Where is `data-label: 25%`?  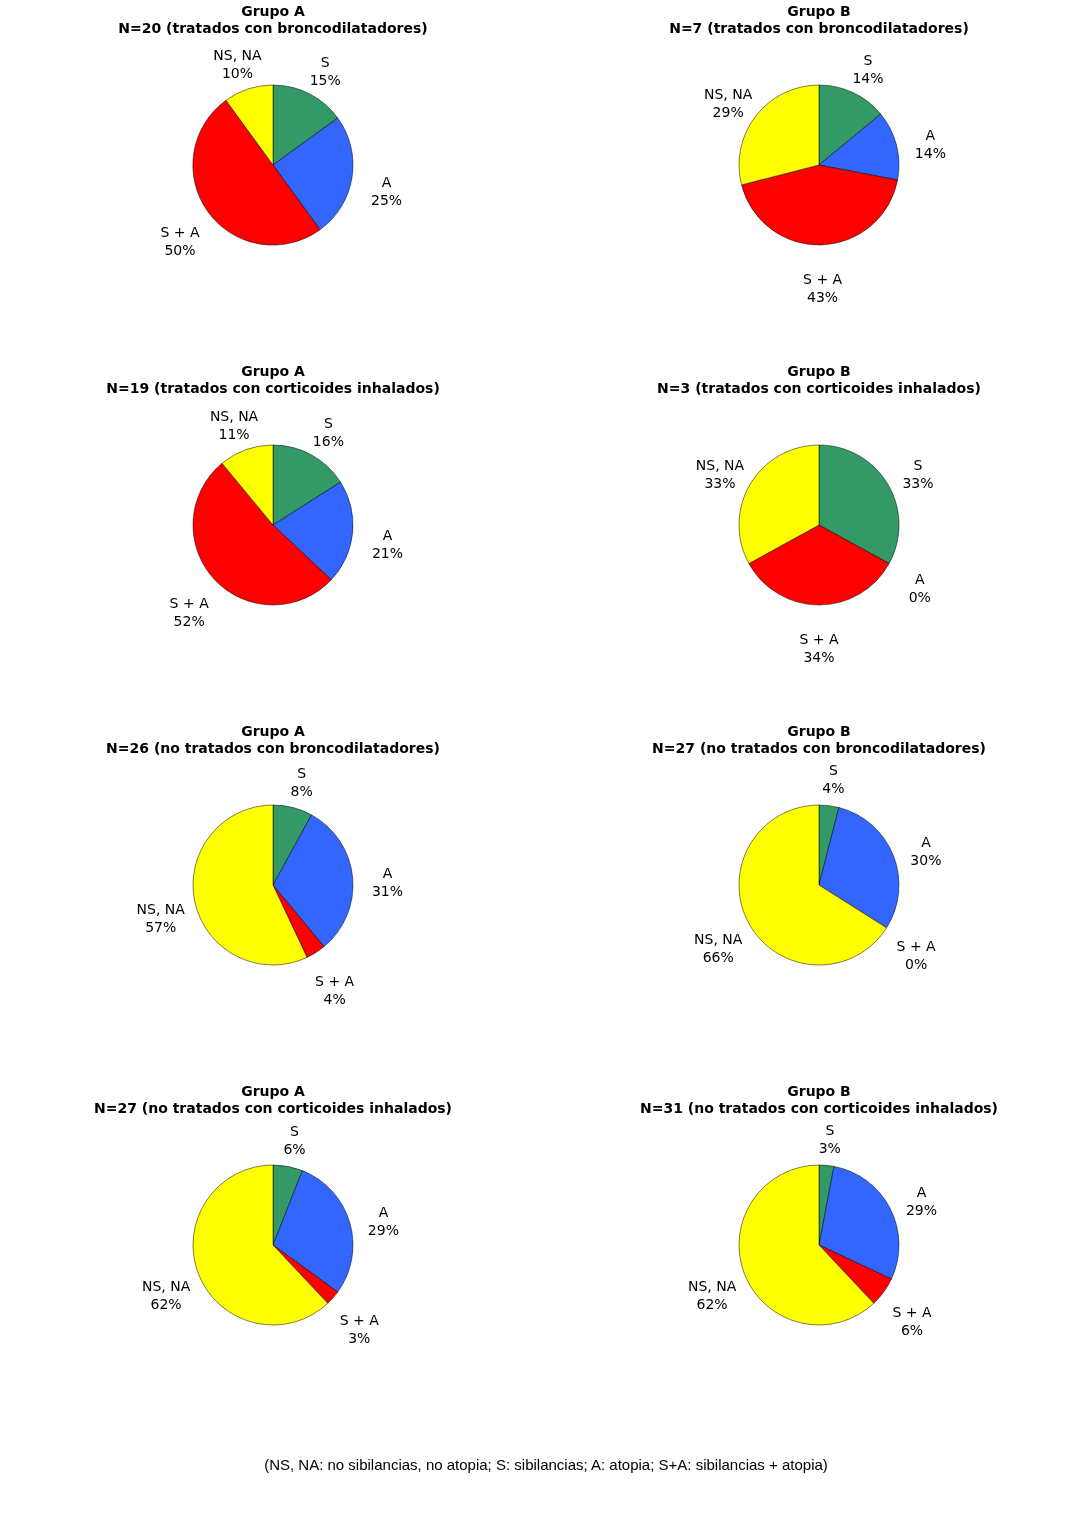
data-label: 25% is located at coordinates (387, 199).